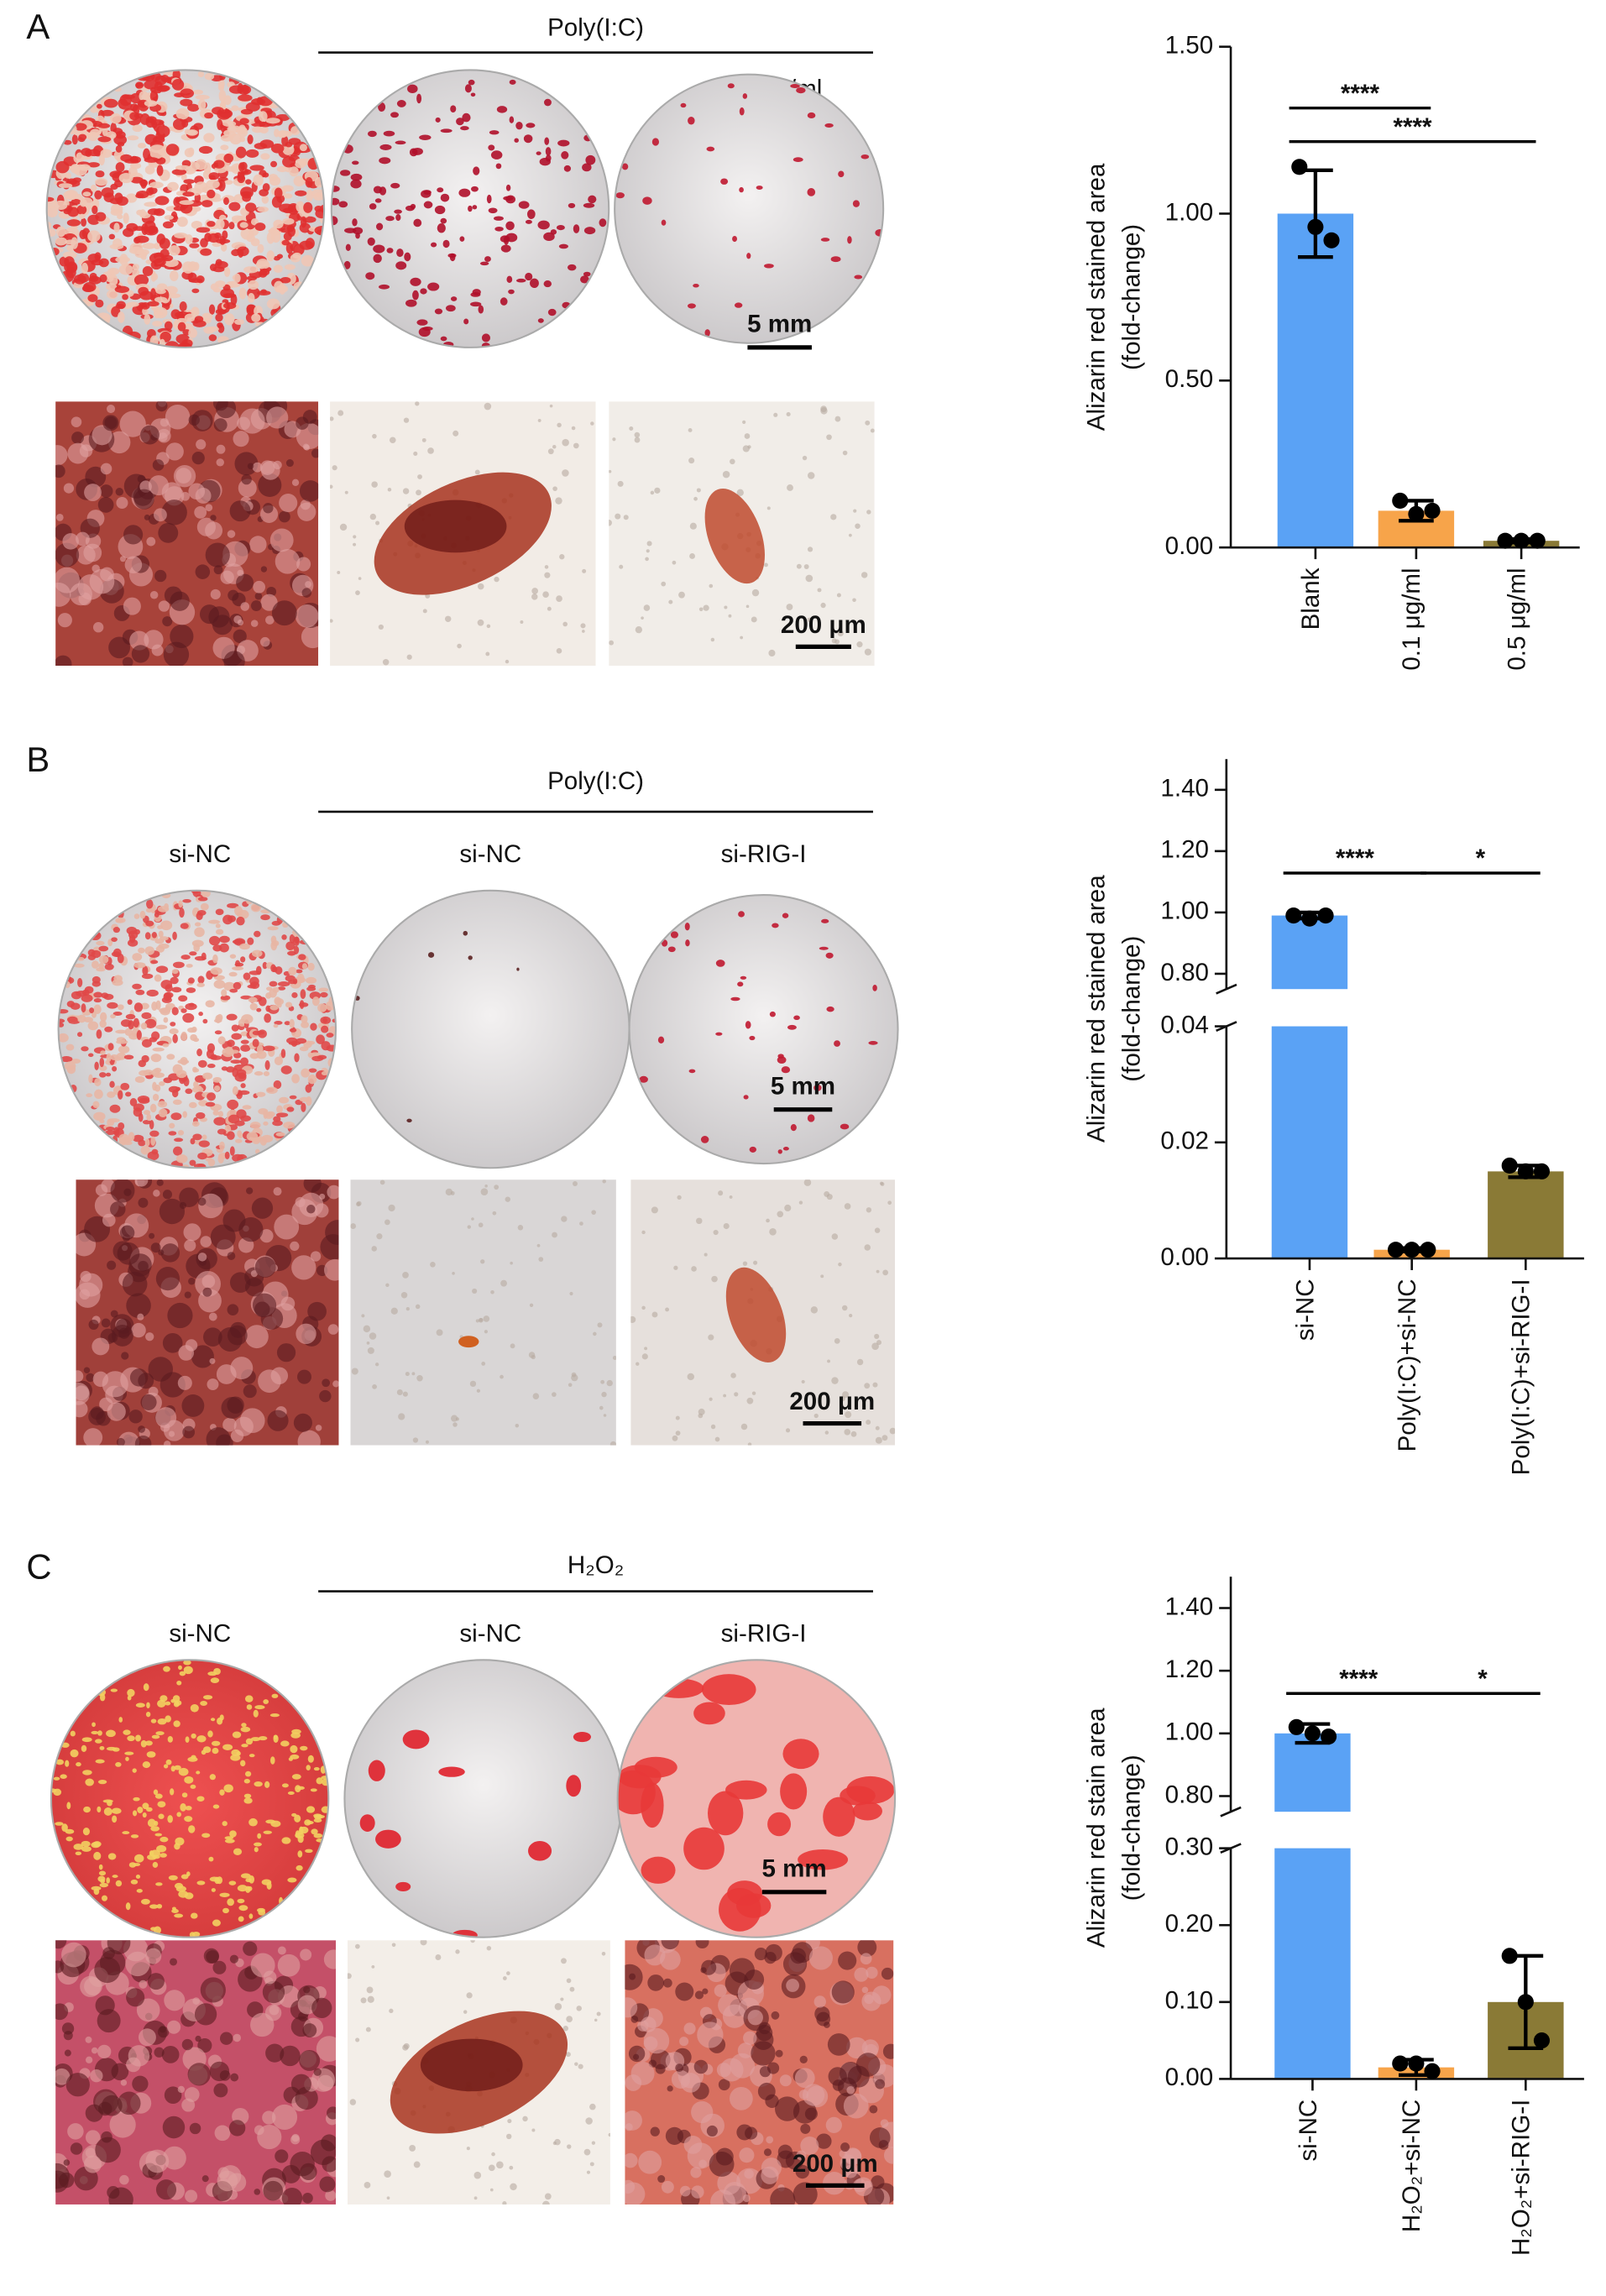  What do you see at coordinates (483, 1312) in the screenshot?
I see `micrograph` at bounding box center [483, 1312].